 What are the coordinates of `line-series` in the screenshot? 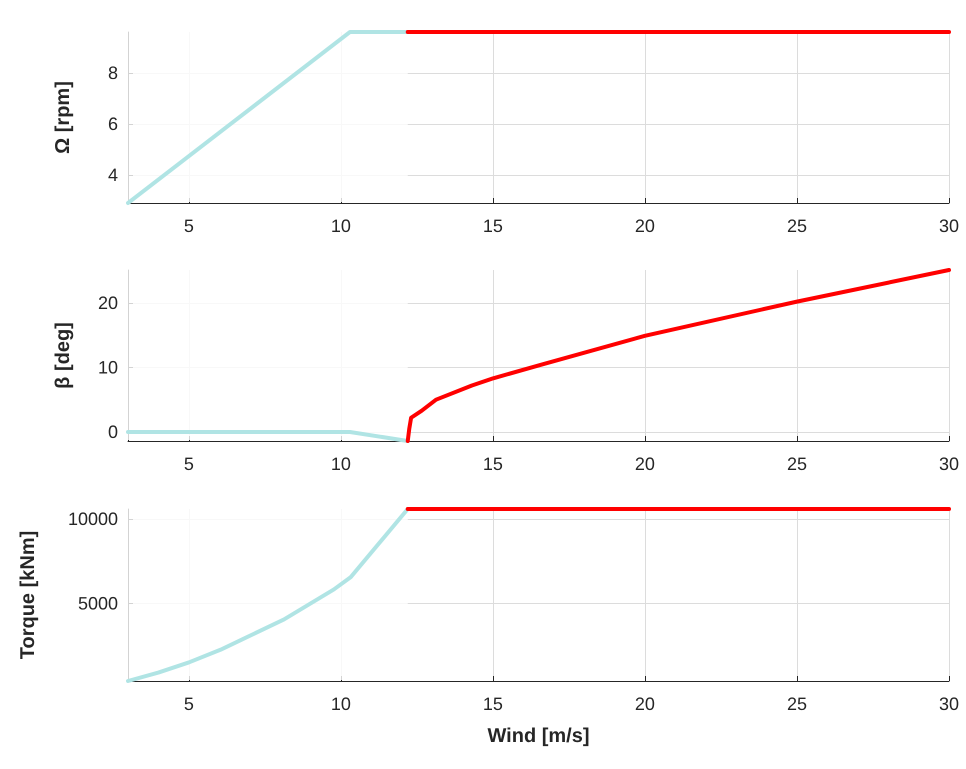 It's located at (678, 355).